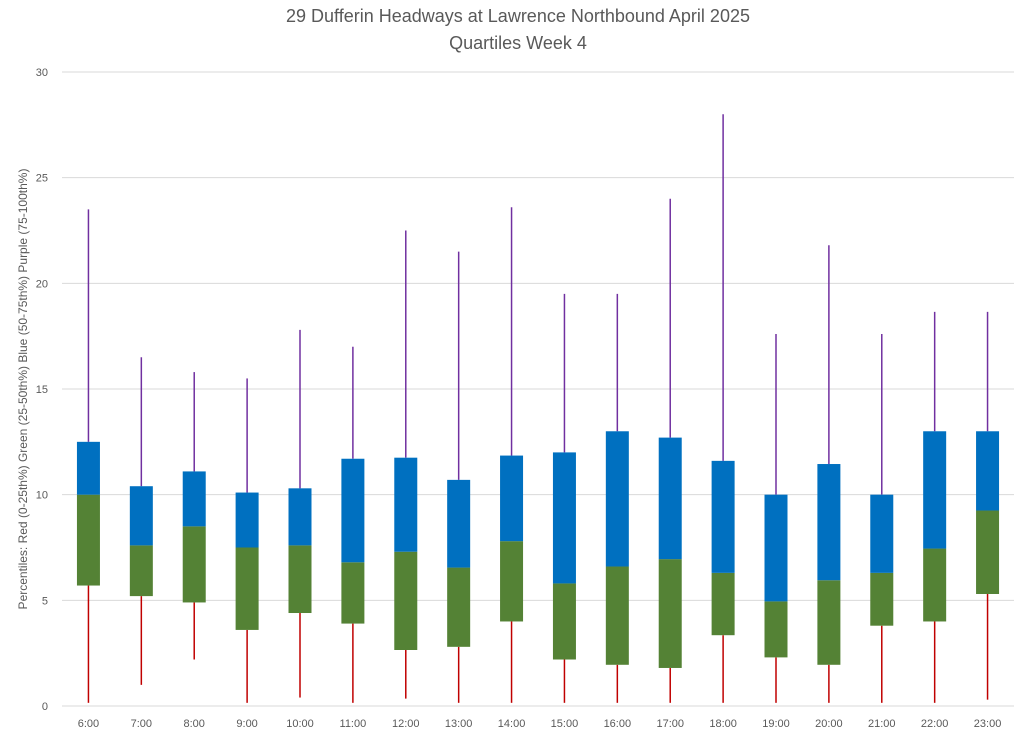  I want to click on x-tick-label: 6:00, so click(88, 724).